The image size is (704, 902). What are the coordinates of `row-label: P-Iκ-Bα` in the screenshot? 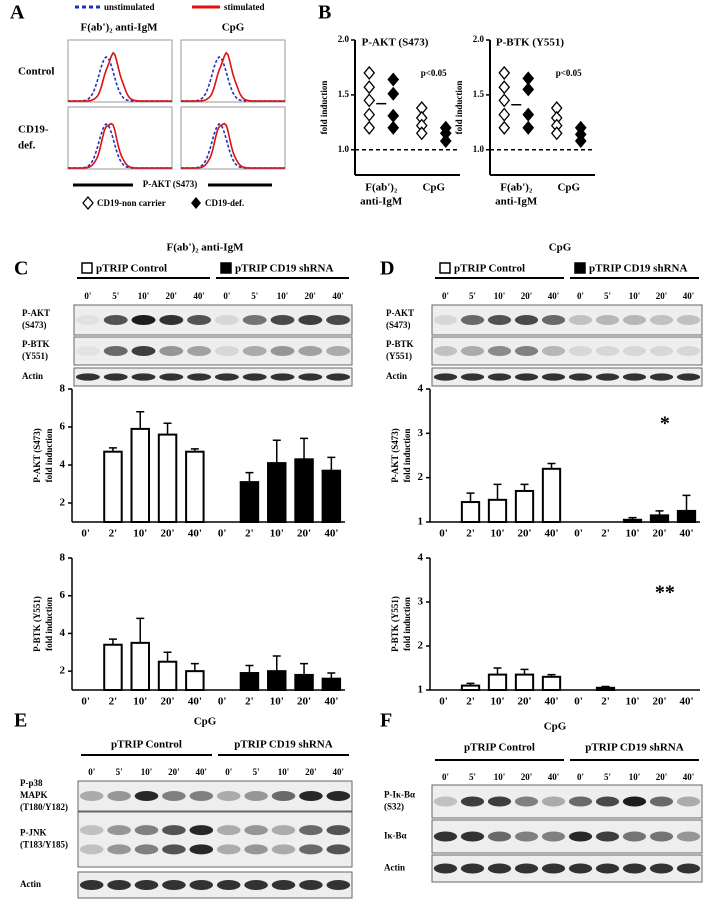 It's located at (399, 795).